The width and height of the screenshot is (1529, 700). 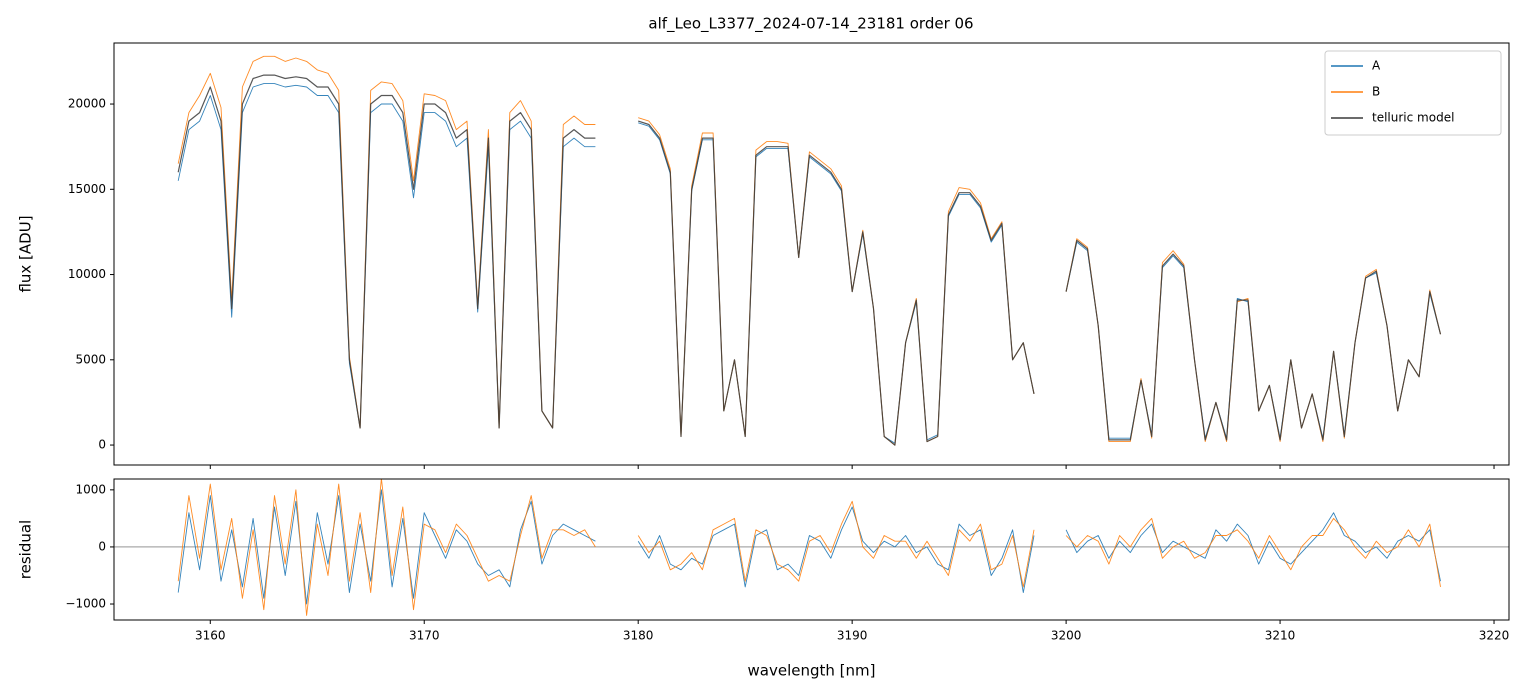 I want to click on x-tick-label: 3190, so click(x=852, y=636).